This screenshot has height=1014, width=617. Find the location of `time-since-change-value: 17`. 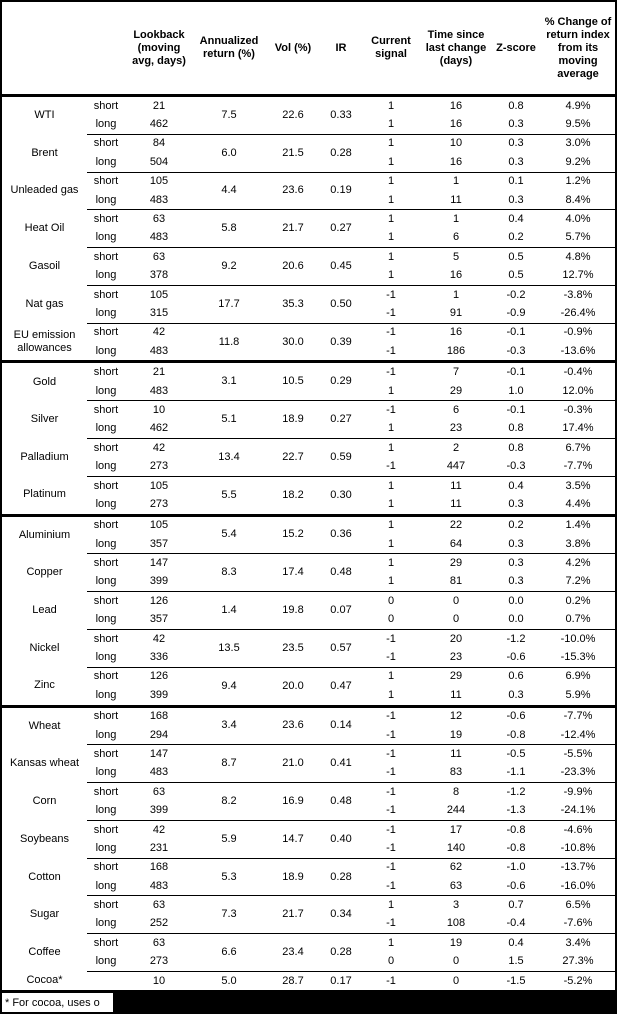

time-since-change-value: 17 is located at coordinates (456, 829).